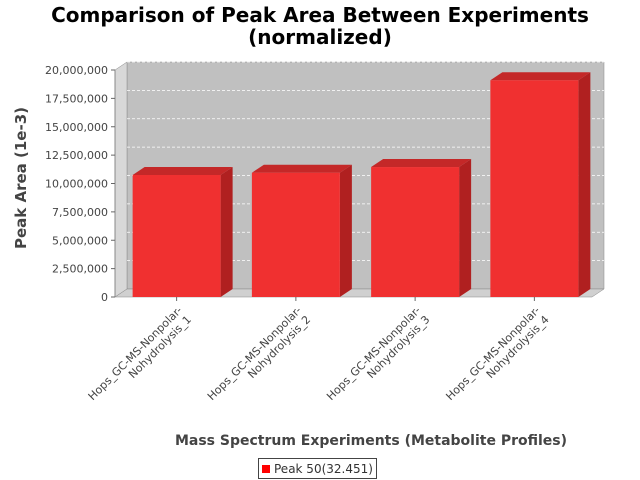 This screenshot has width=640, height=480. I want to click on legend-swatch, so click(266, 468).